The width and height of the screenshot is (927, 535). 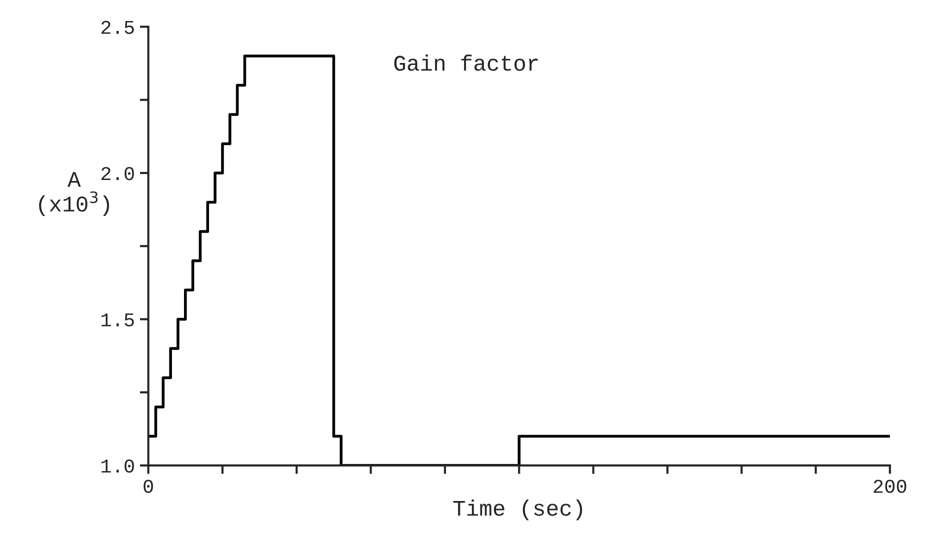 What do you see at coordinates (148, 486) in the screenshot?
I see `x-tick-label: 0` at bounding box center [148, 486].